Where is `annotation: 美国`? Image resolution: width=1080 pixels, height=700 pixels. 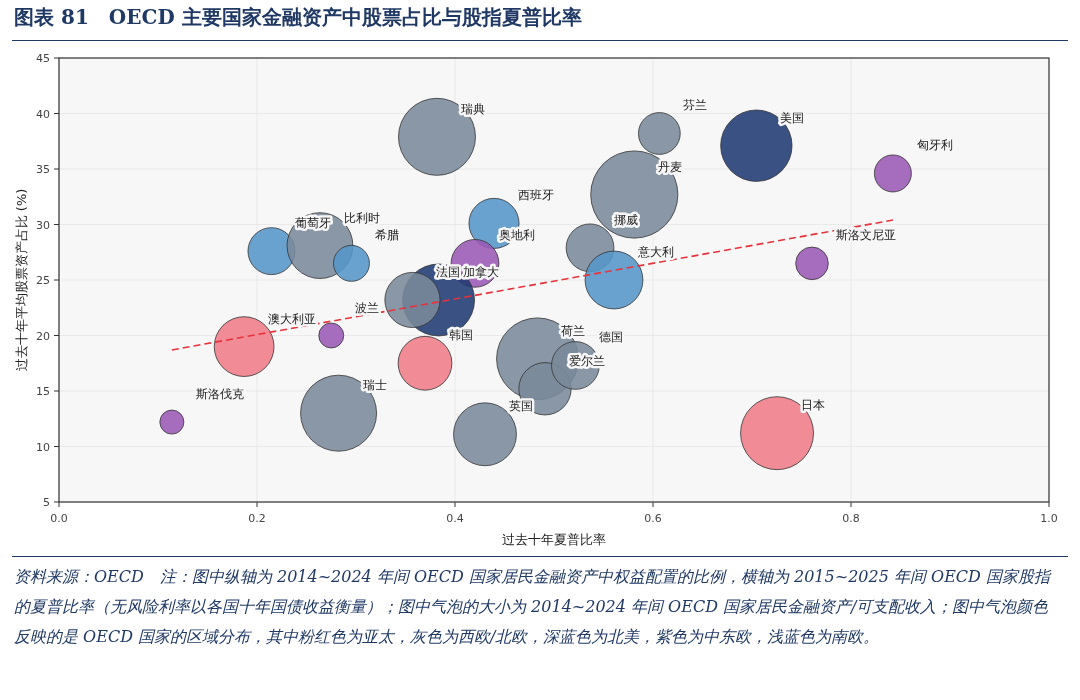
annotation: 美国 is located at coordinates (792, 117).